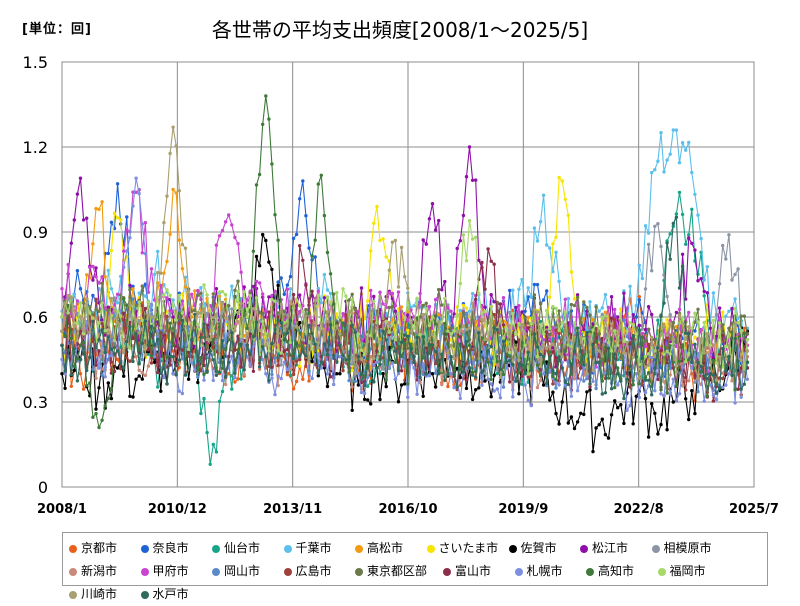 The image size is (800, 606). I want to click on x-tick-label: 2022/8, so click(639, 509).